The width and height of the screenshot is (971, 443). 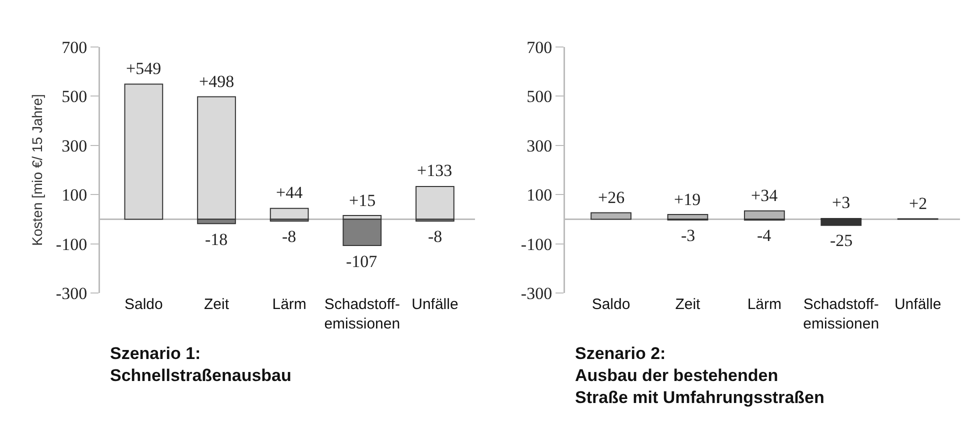 What do you see at coordinates (362, 261) in the screenshot?
I see `data-label: -107` at bounding box center [362, 261].